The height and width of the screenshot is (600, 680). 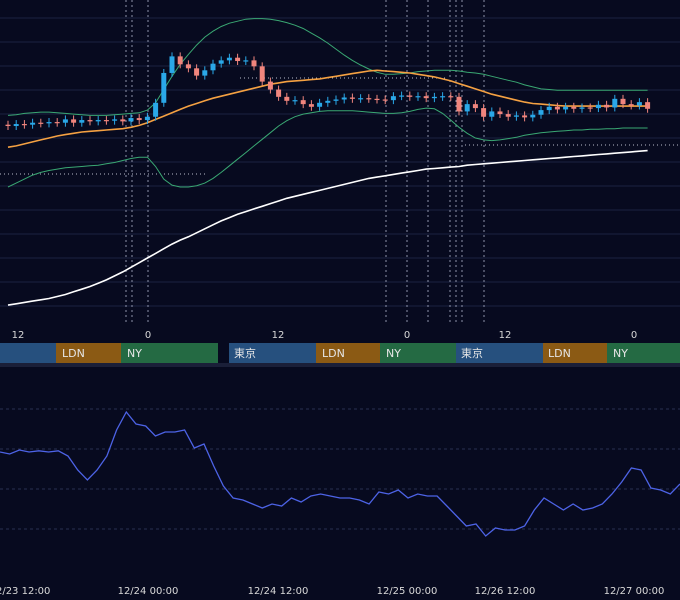 I want to click on trading-session-bar: LDN NY 東京 LDN NY 東京 LDN NY, so click(x=340, y=353).